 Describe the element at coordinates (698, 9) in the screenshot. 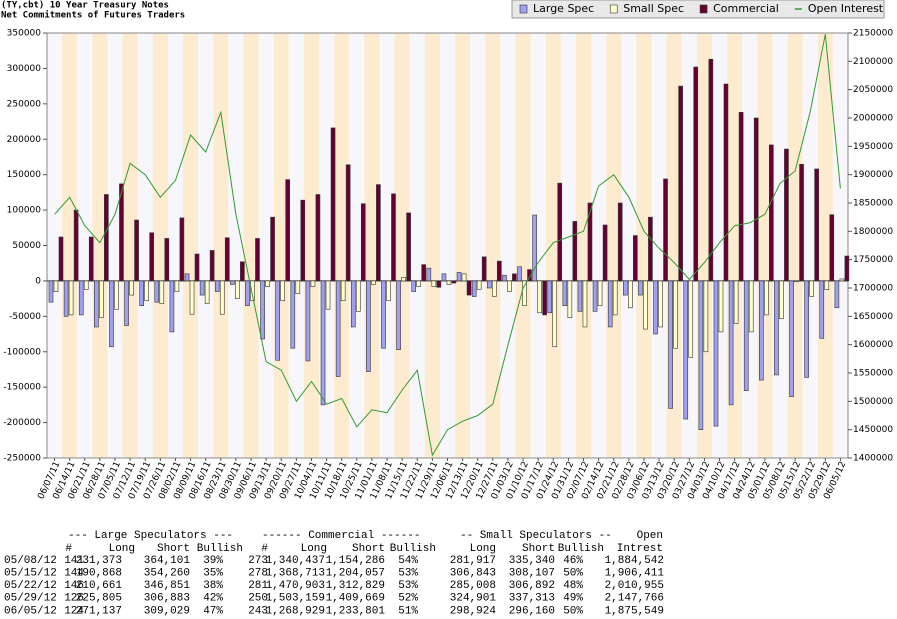

I see `legend` at that location.